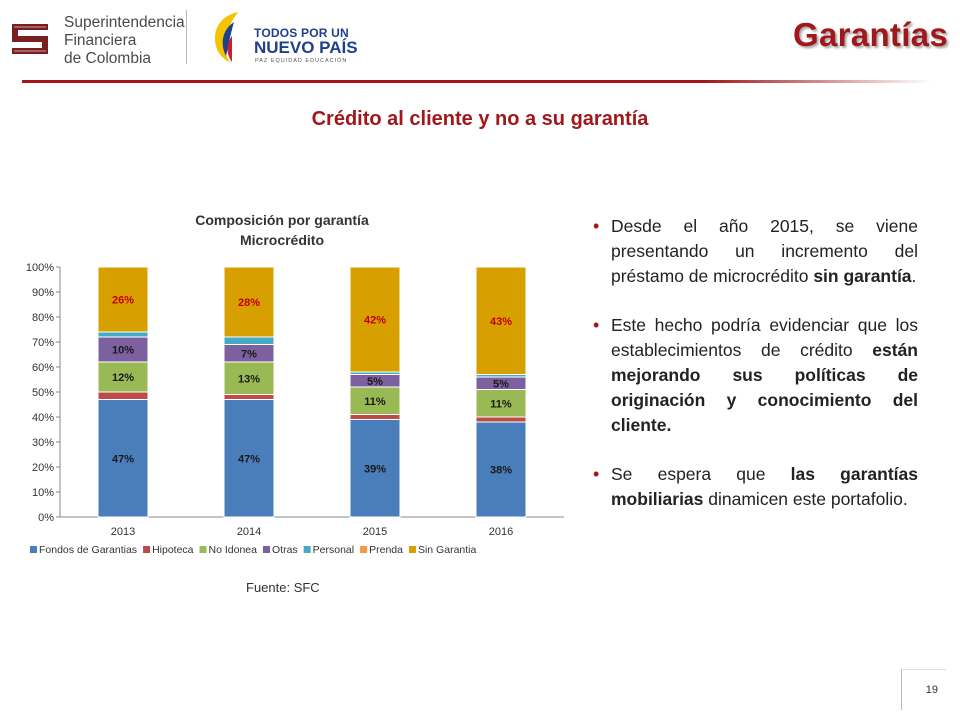 The image size is (960, 720). Describe the element at coordinates (281, 240) in the screenshot. I see `chart-title-line-2: Microcrédito` at that location.